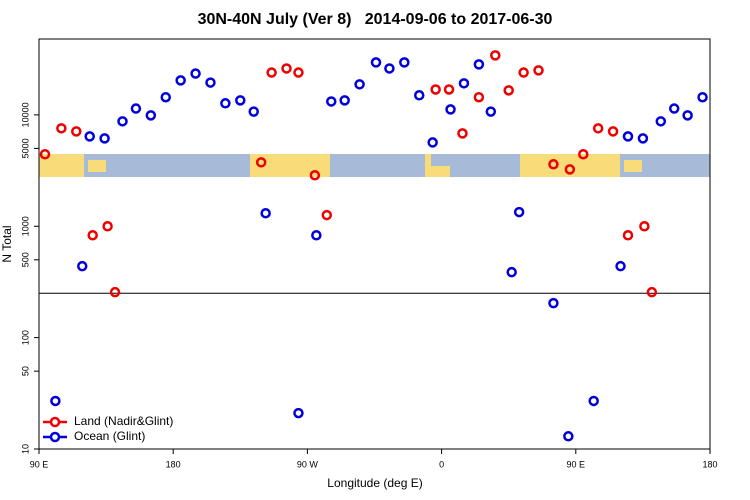  What do you see at coordinates (374, 483) in the screenshot?
I see `x-axis-label: Longitude (deg E)` at bounding box center [374, 483].